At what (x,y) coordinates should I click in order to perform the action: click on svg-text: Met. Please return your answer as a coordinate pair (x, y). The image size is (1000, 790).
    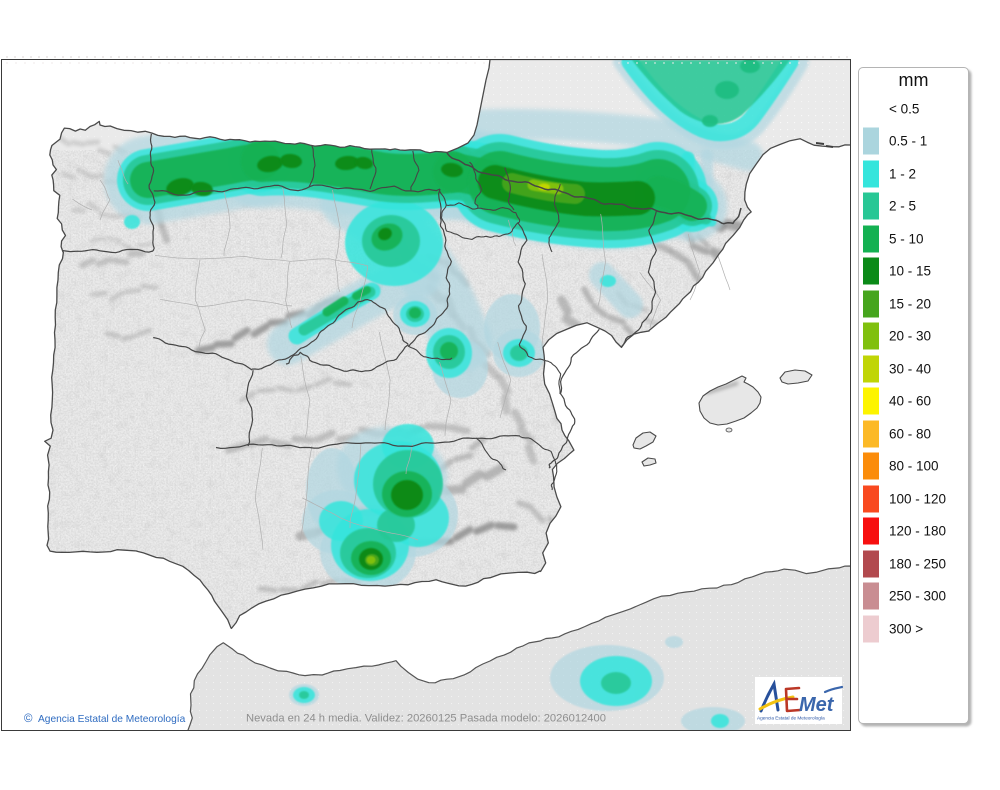
    Looking at the image, I should click on (817, 705).